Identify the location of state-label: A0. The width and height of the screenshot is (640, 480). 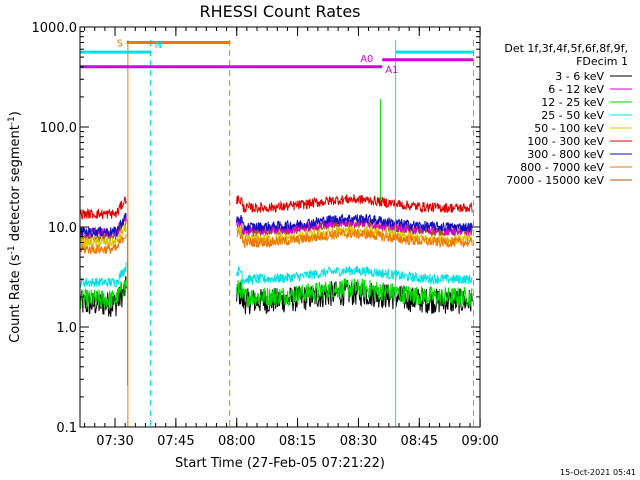
(366, 59).